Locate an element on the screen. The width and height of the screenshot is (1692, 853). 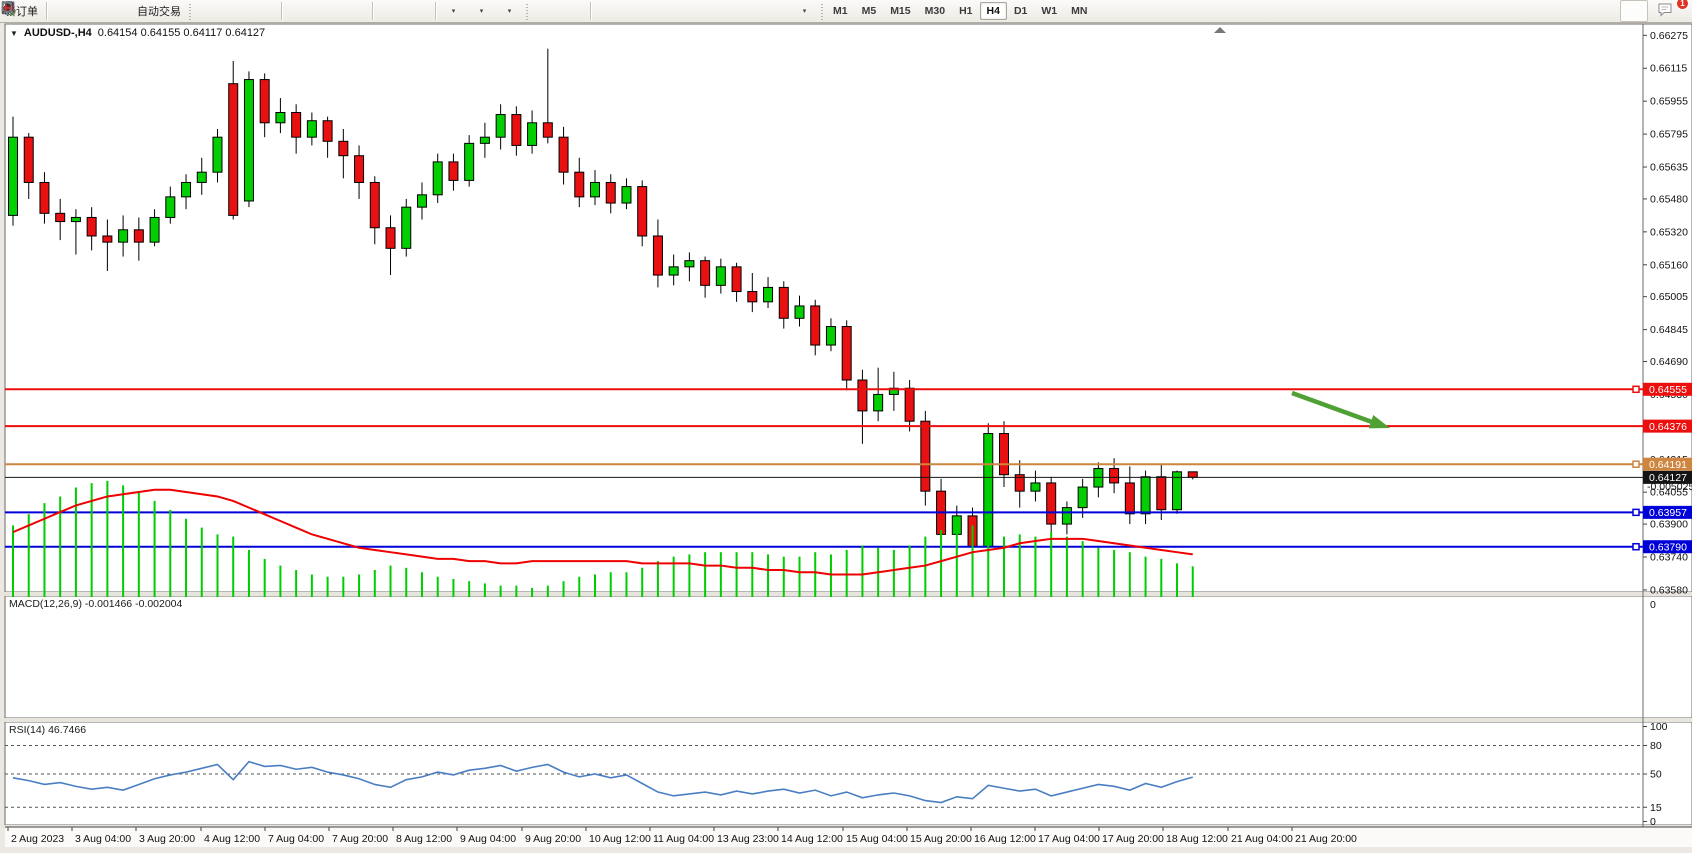
quote-ohlc-label: 0.64154 0.64155 0.64117 0.64127 is located at coordinates (181, 33).